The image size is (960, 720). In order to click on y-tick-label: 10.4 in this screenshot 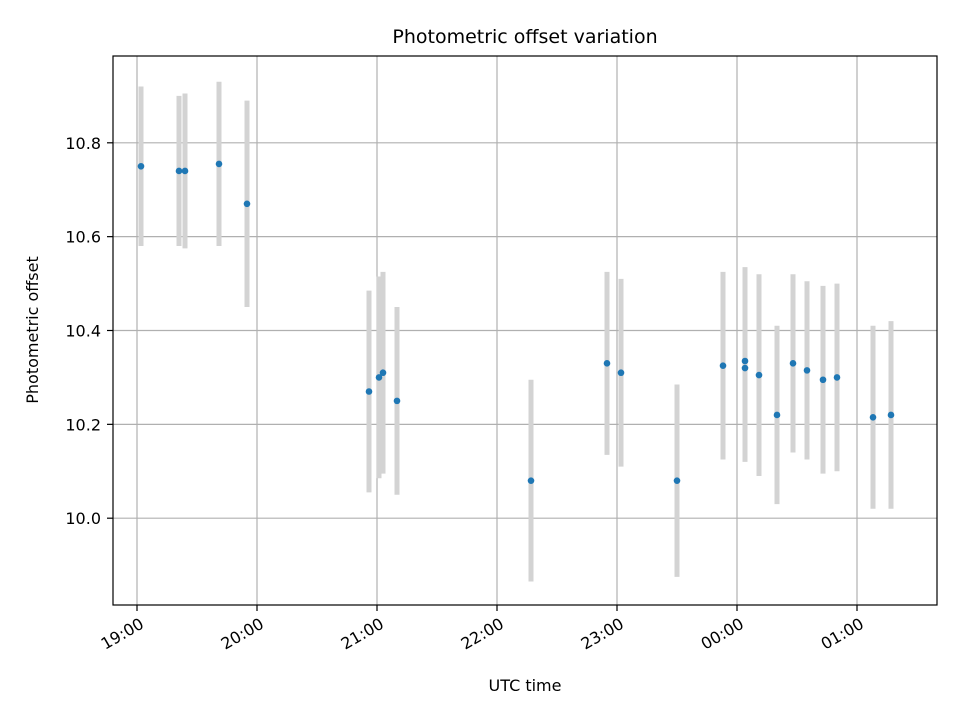, I will do `click(83, 331)`.